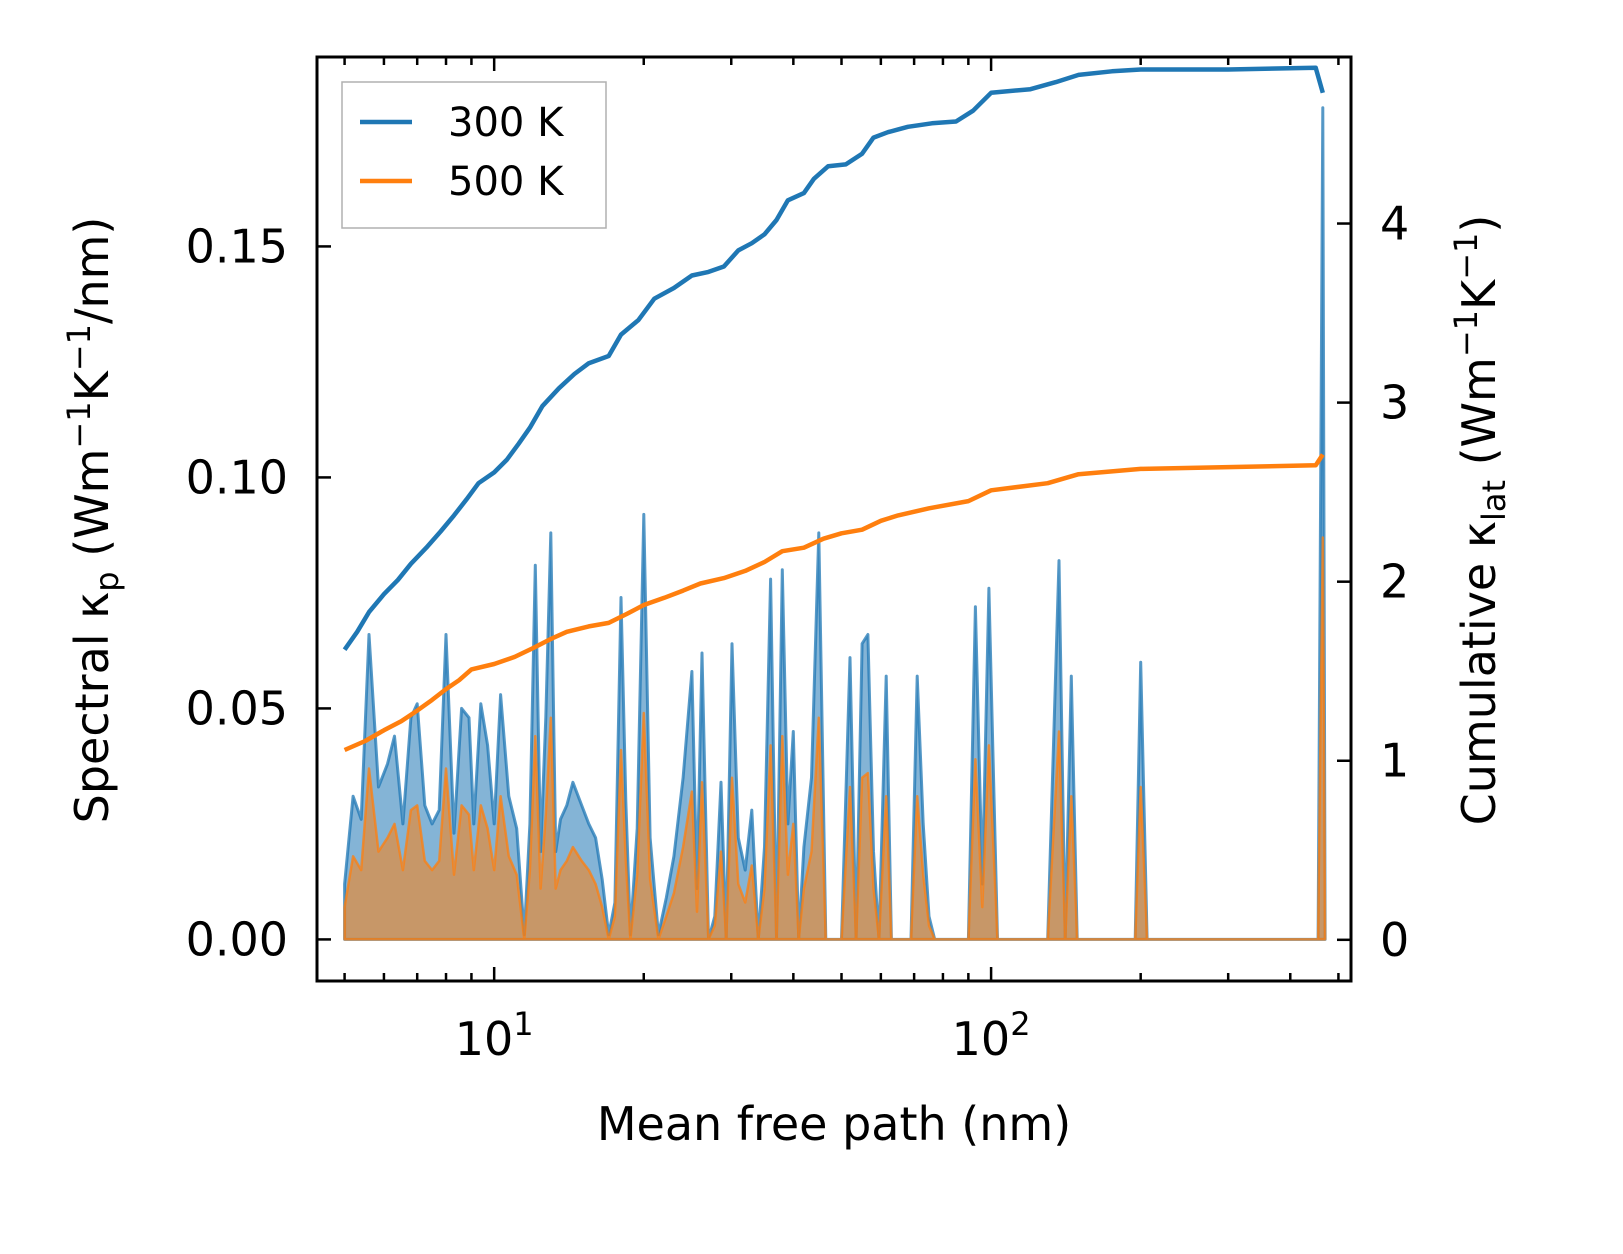  I want to click on y-left-tick-label: 0.10, so click(237, 477).